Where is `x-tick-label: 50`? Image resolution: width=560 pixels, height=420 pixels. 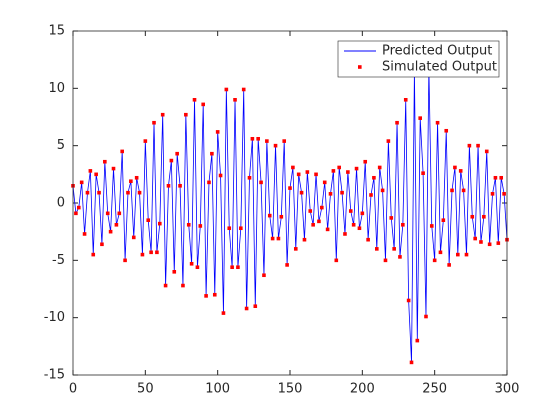 x-tick-label: 50 is located at coordinates (145, 389).